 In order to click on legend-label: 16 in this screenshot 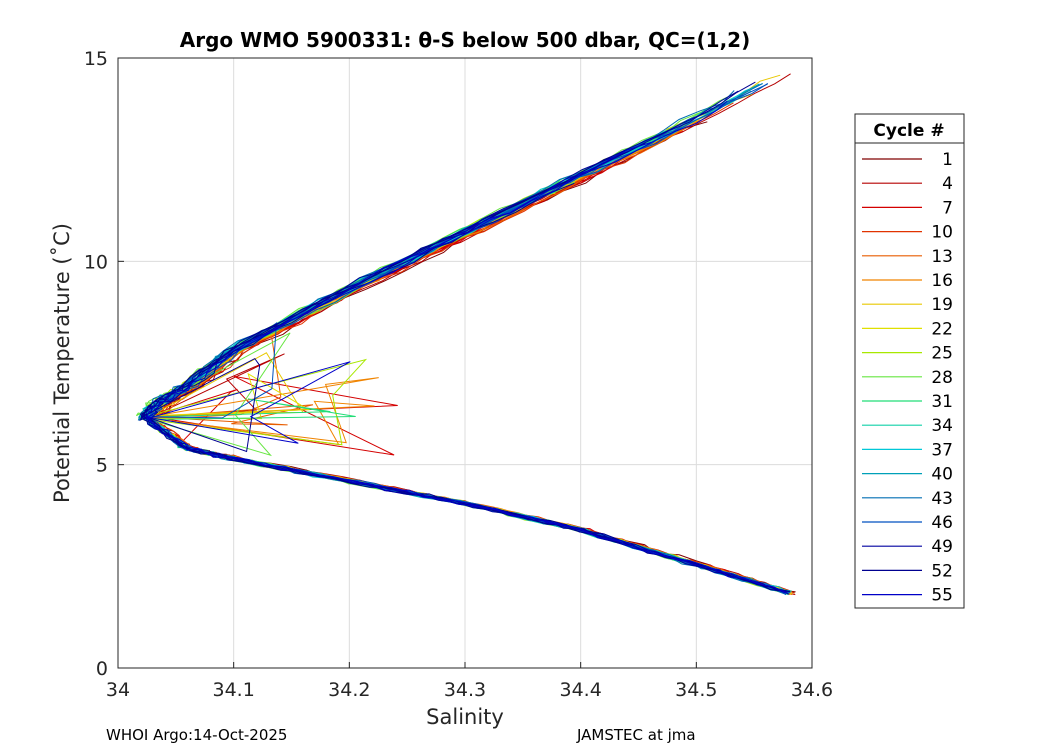, I will do `click(942, 281)`.